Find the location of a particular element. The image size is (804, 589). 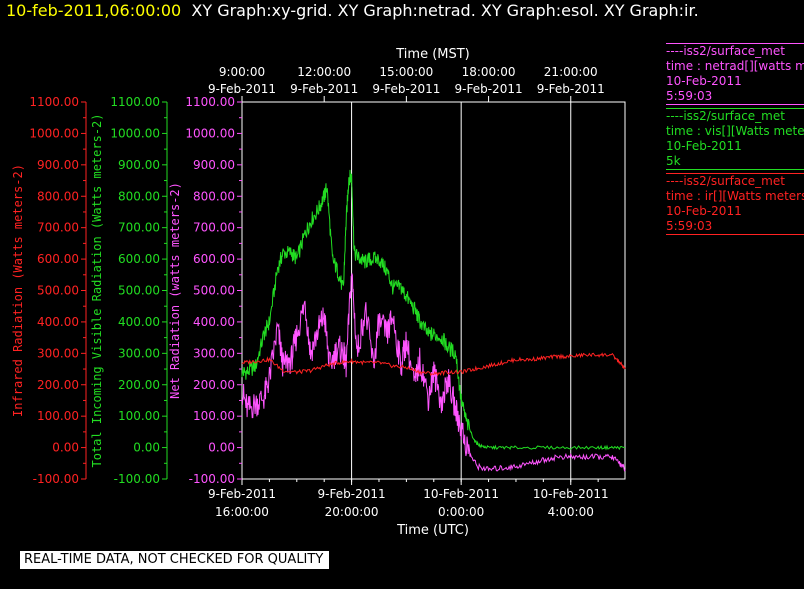

bottom-tick-time: 4:00:00 is located at coordinates (571, 512).